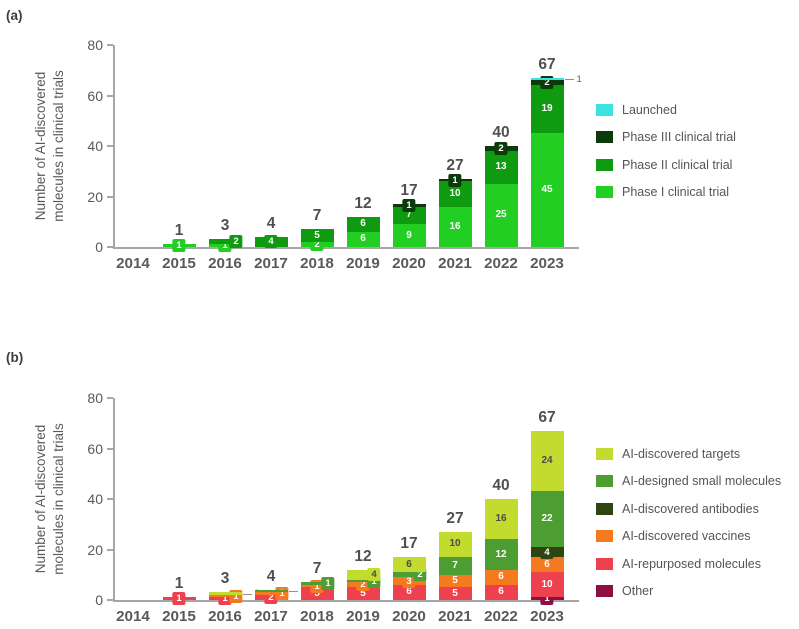 The width and height of the screenshot is (799, 629). I want to click on legend-item: Phase II clinical trial, so click(666, 165).